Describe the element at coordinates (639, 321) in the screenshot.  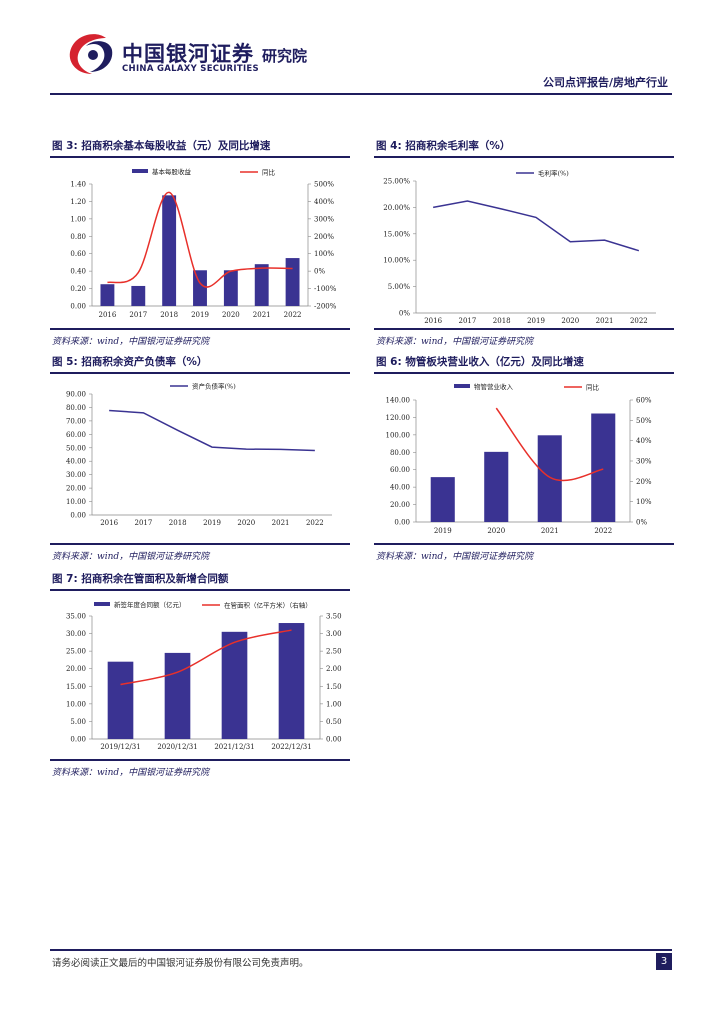
I see `x-tick-label: 2022` at that location.